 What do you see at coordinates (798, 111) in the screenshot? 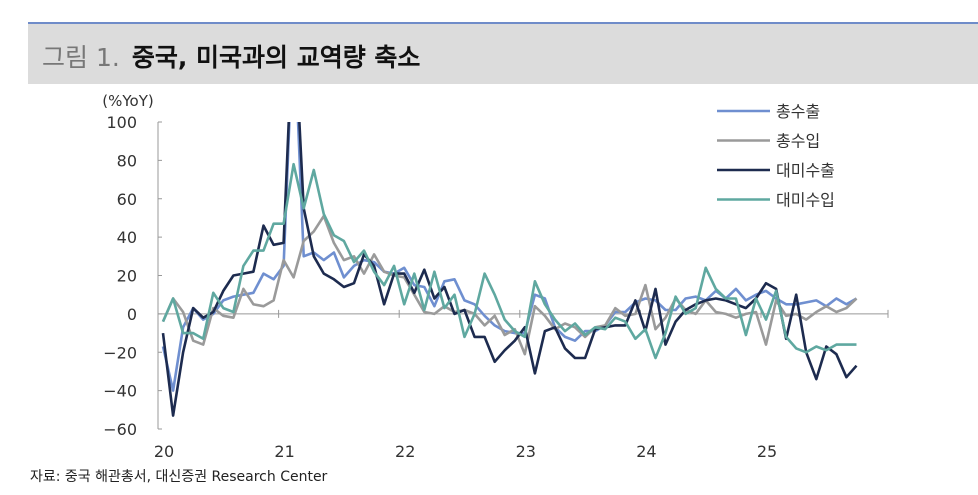
I see `legend-label: 총수출` at bounding box center [798, 111].